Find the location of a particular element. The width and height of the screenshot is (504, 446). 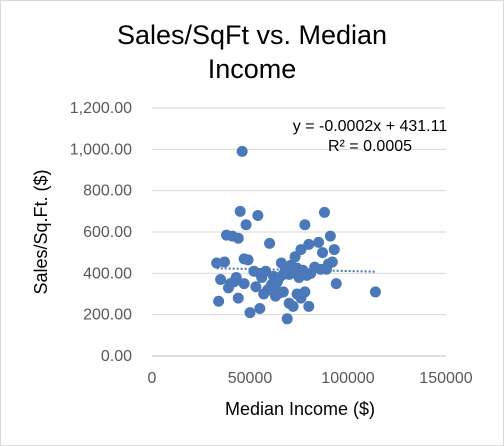

x-tick-label: 0 is located at coordinates (152, 378).